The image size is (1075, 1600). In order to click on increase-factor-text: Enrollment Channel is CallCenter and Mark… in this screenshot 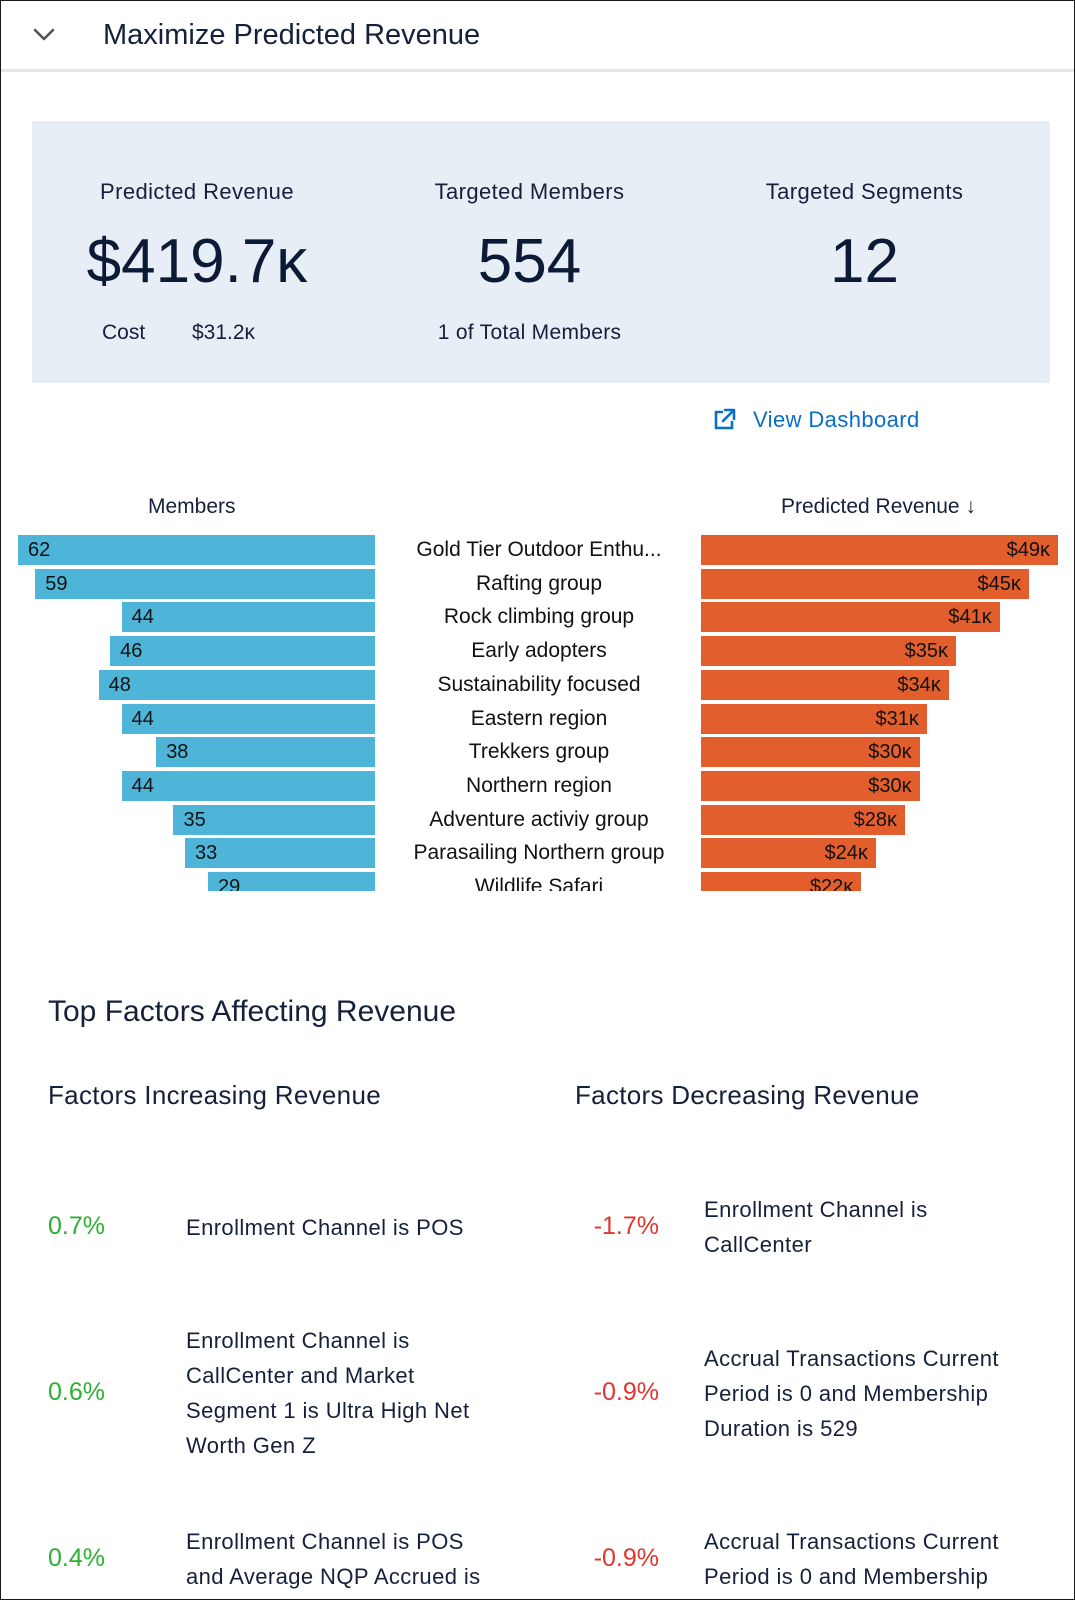, I will do `click(328, 1393)`.